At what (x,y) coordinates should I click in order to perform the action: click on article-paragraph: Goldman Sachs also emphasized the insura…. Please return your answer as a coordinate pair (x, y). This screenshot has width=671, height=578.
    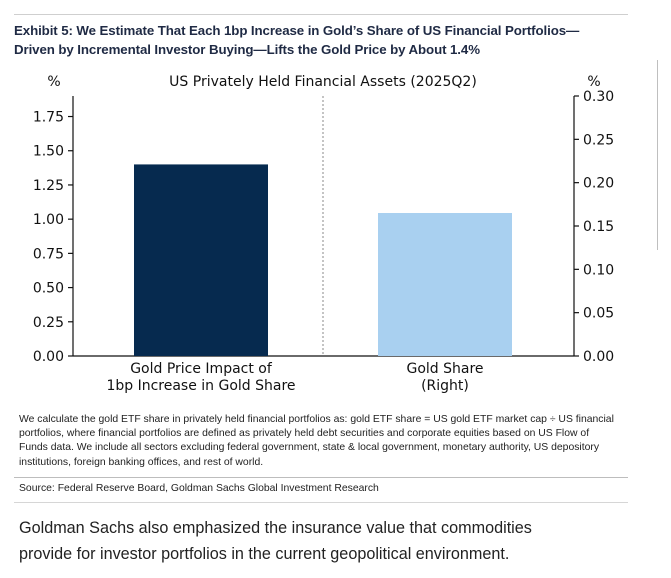
    Looking at the image, I should click on (329, 541).